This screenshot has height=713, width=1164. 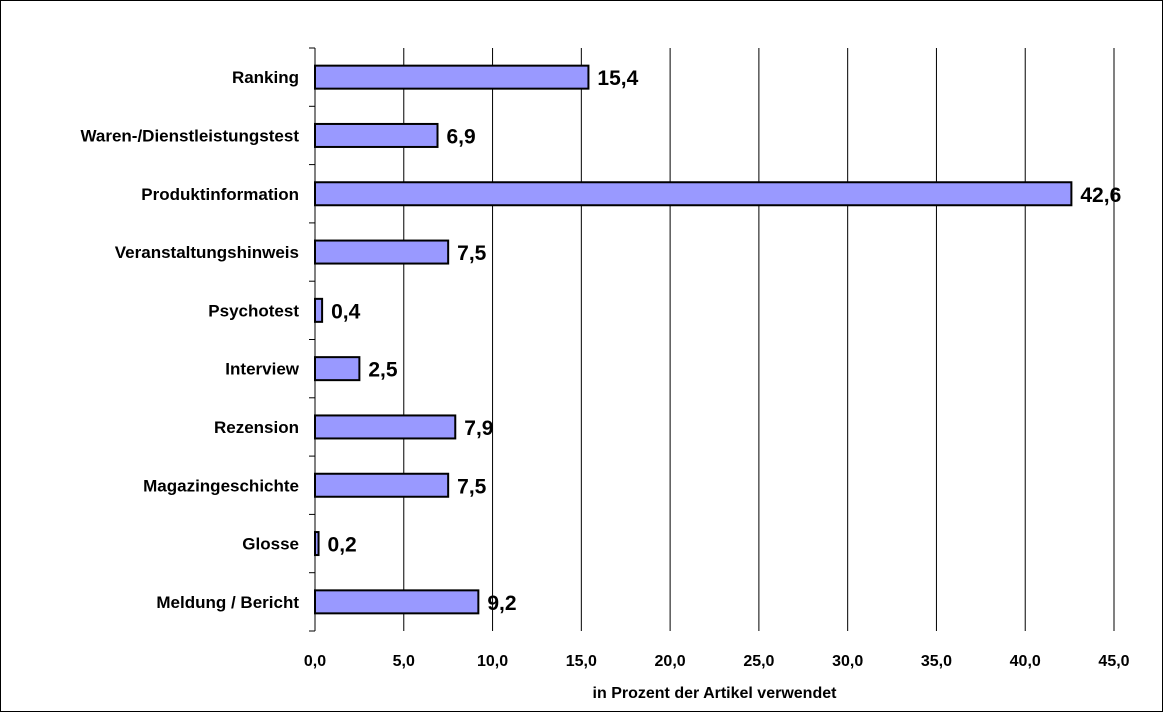 What do you see at coordinates (227, 602) in the screenshot?
I see `category-label: Meldung / Bericht` at bounding box center [227, 602].